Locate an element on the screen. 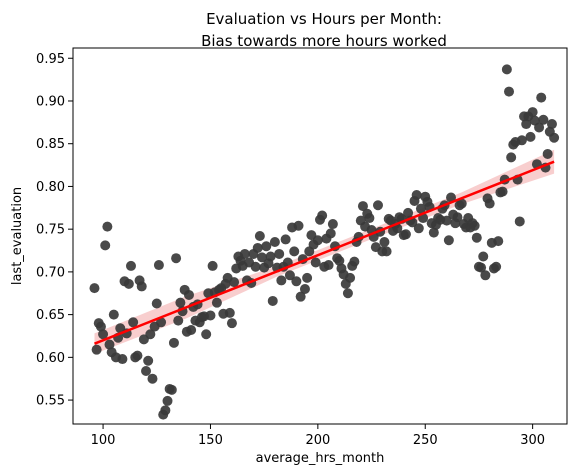 Image resolution: width=576 pixels, height=476 pixels. y-tick-label: 0.95 is located at coordinates (50, 59).